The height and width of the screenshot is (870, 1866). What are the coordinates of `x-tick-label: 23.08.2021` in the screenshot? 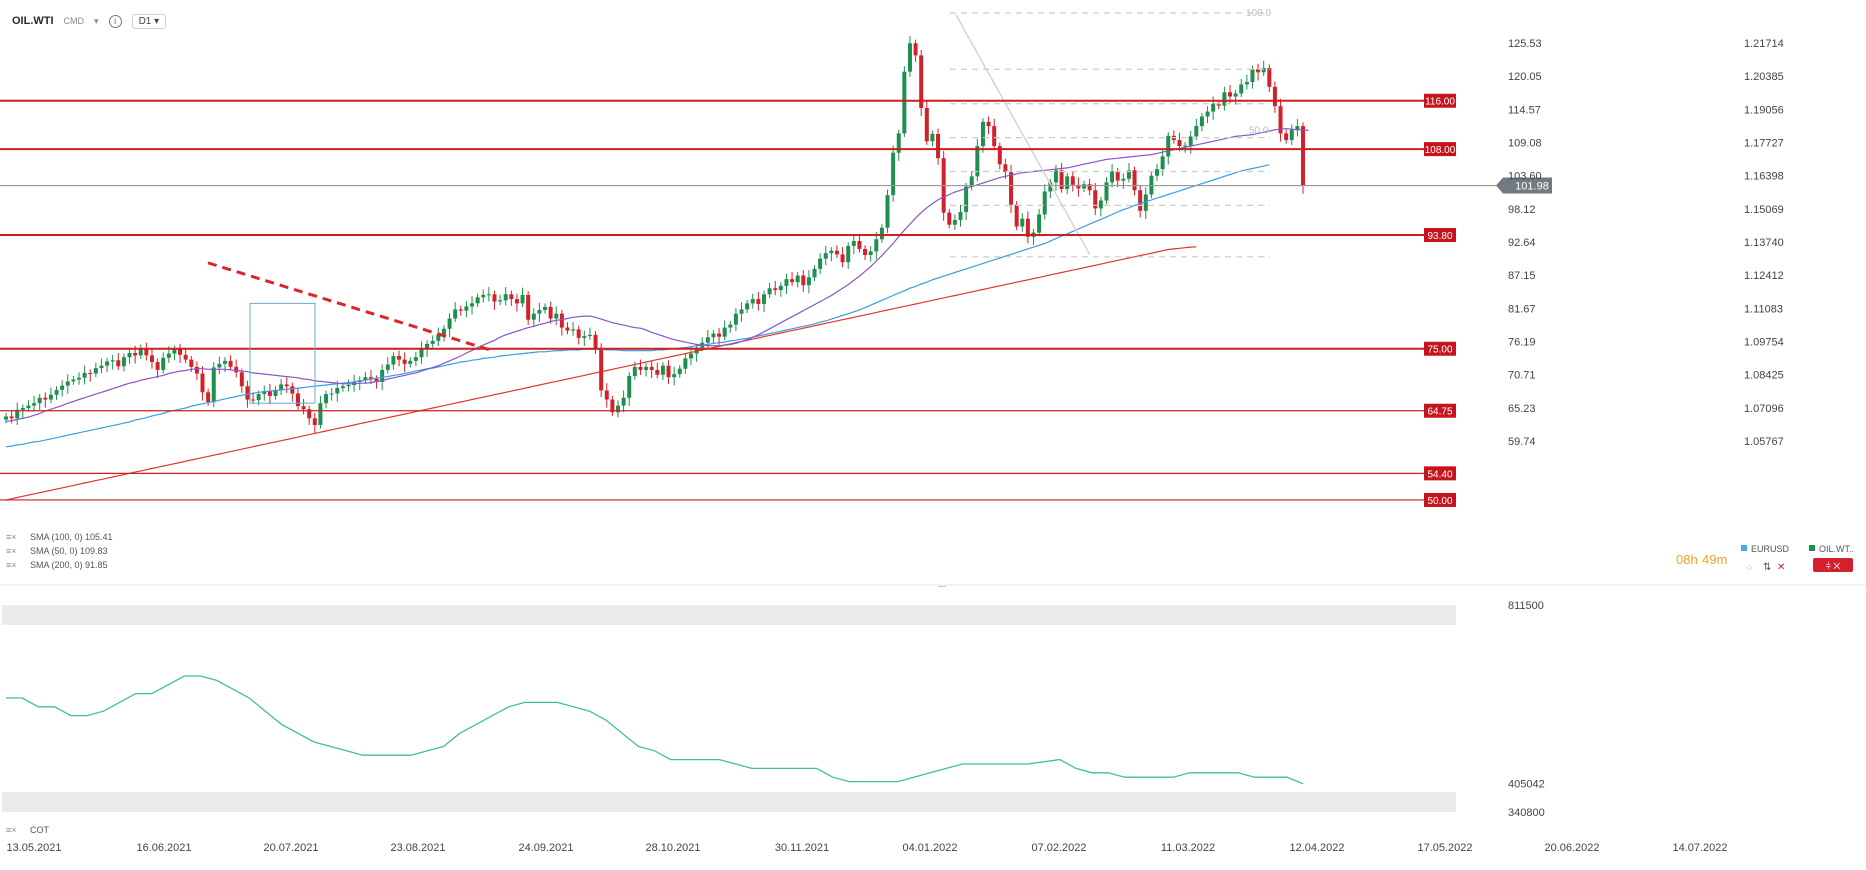 It's located at (417, 848).